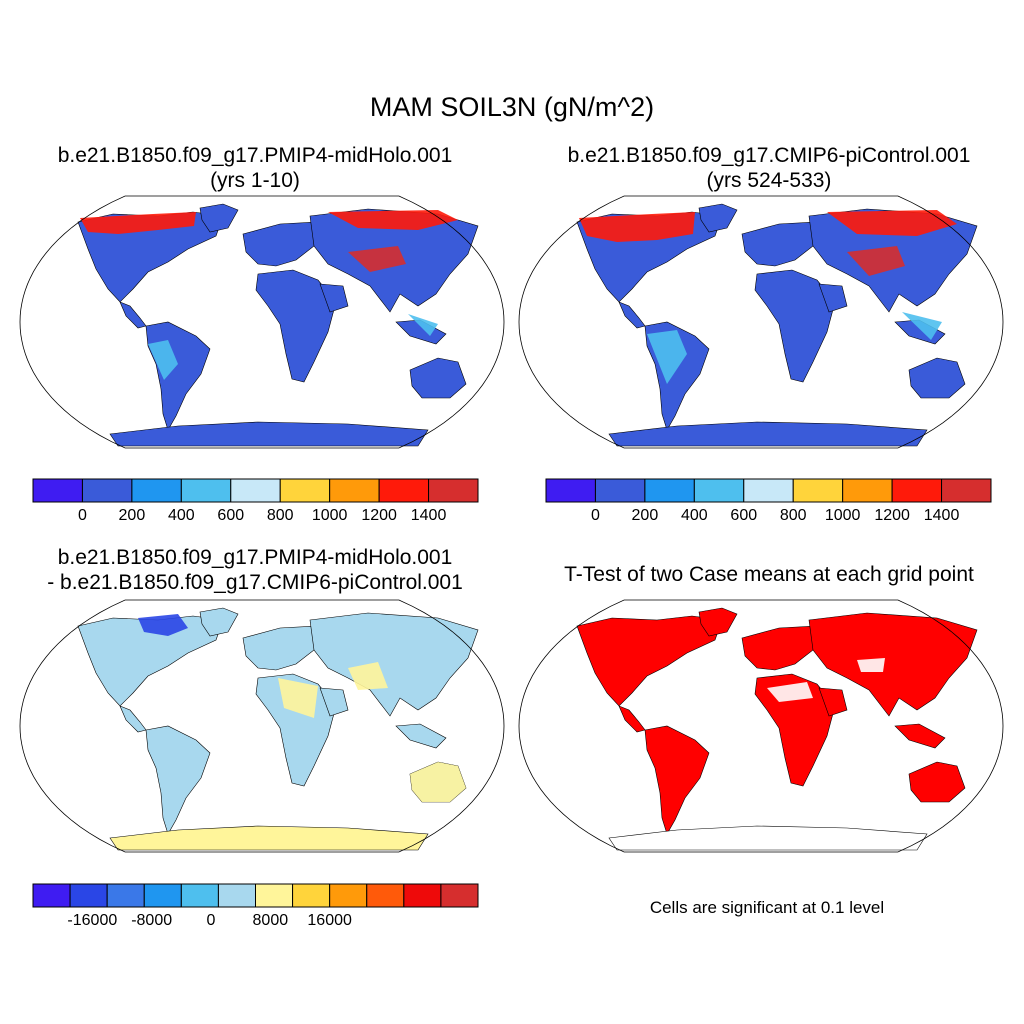 Image resolution: width=1024 pixels, height=1024 pixels. Describe the element at coordinates (270, 920) in the screenshot. I see `colorbar-tick-label: 8000` at that location.